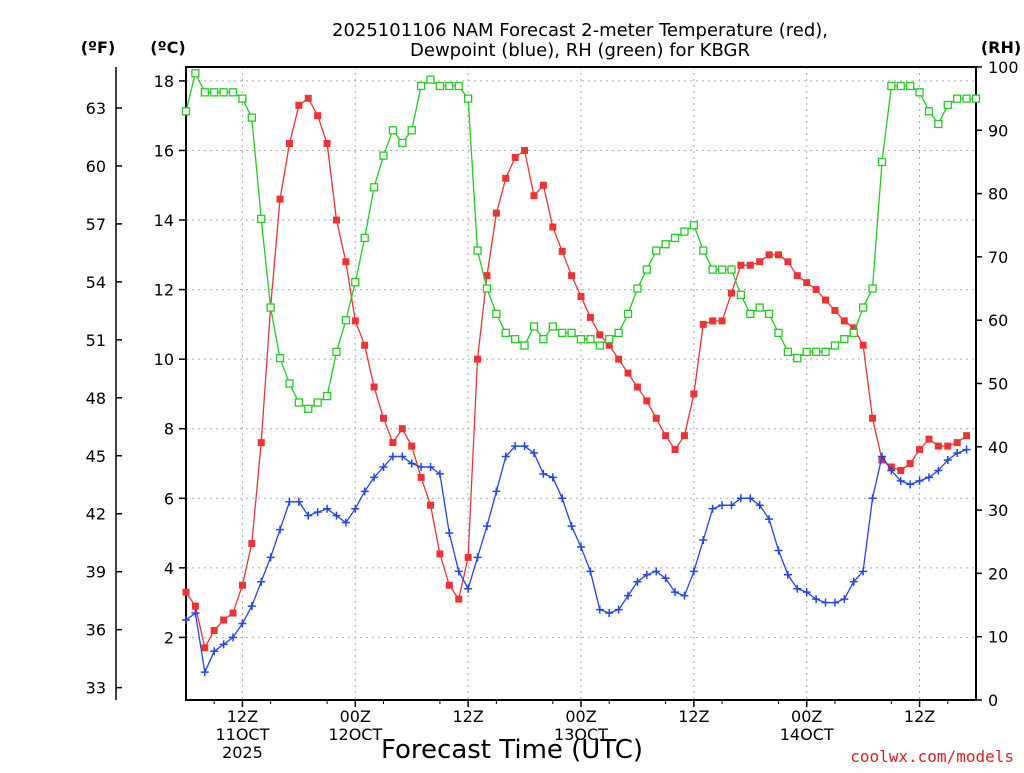 Image resolution: width=1024 pixels, height=773 pixels. I want to click on x-tick-label: 12OCT, so click(355, 734).